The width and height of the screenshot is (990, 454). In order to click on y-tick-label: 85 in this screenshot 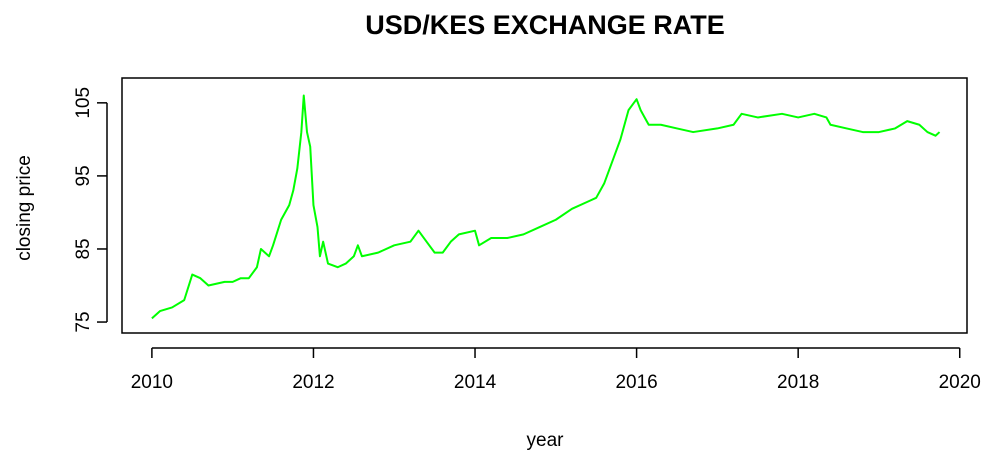, I will do `click(83, 248)`.